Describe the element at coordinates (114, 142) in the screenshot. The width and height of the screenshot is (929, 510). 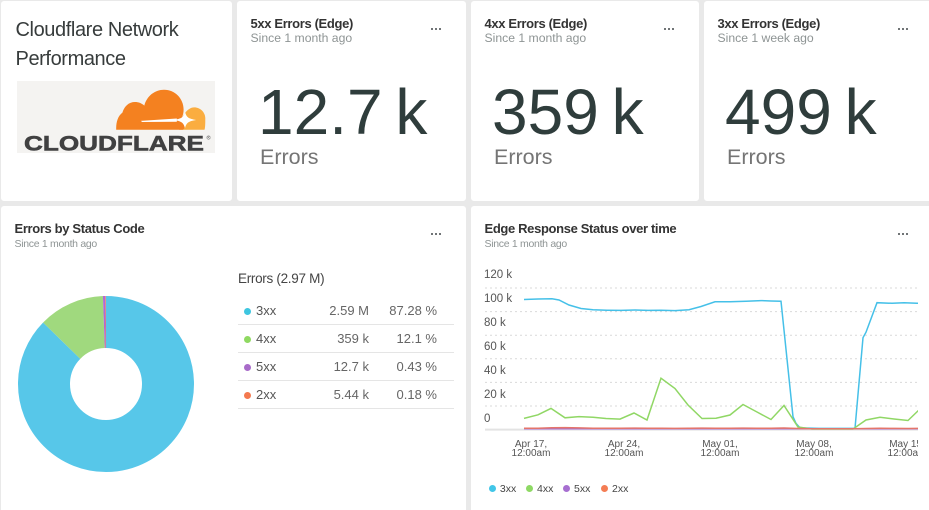
I see `svg-text: CLOUDFLARE` at that location.